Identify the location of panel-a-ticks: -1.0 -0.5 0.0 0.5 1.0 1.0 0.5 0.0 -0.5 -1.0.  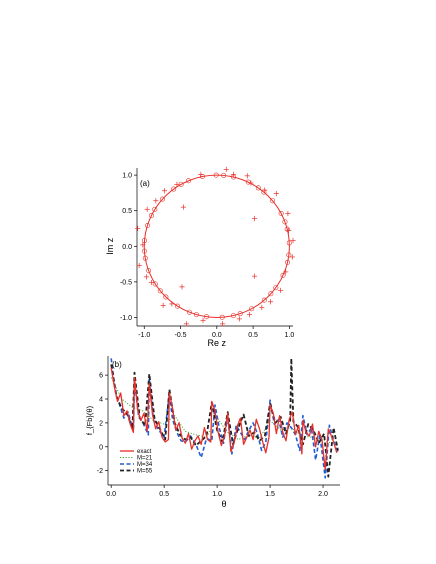
(207, 256).